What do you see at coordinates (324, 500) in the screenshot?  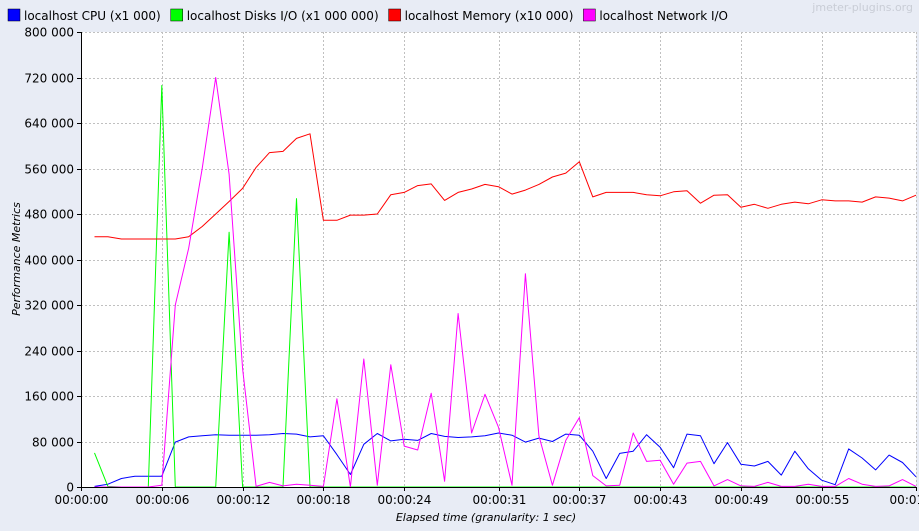 I see `x-tick-label-3: 00:00:18` at bounding box center [324, 500].